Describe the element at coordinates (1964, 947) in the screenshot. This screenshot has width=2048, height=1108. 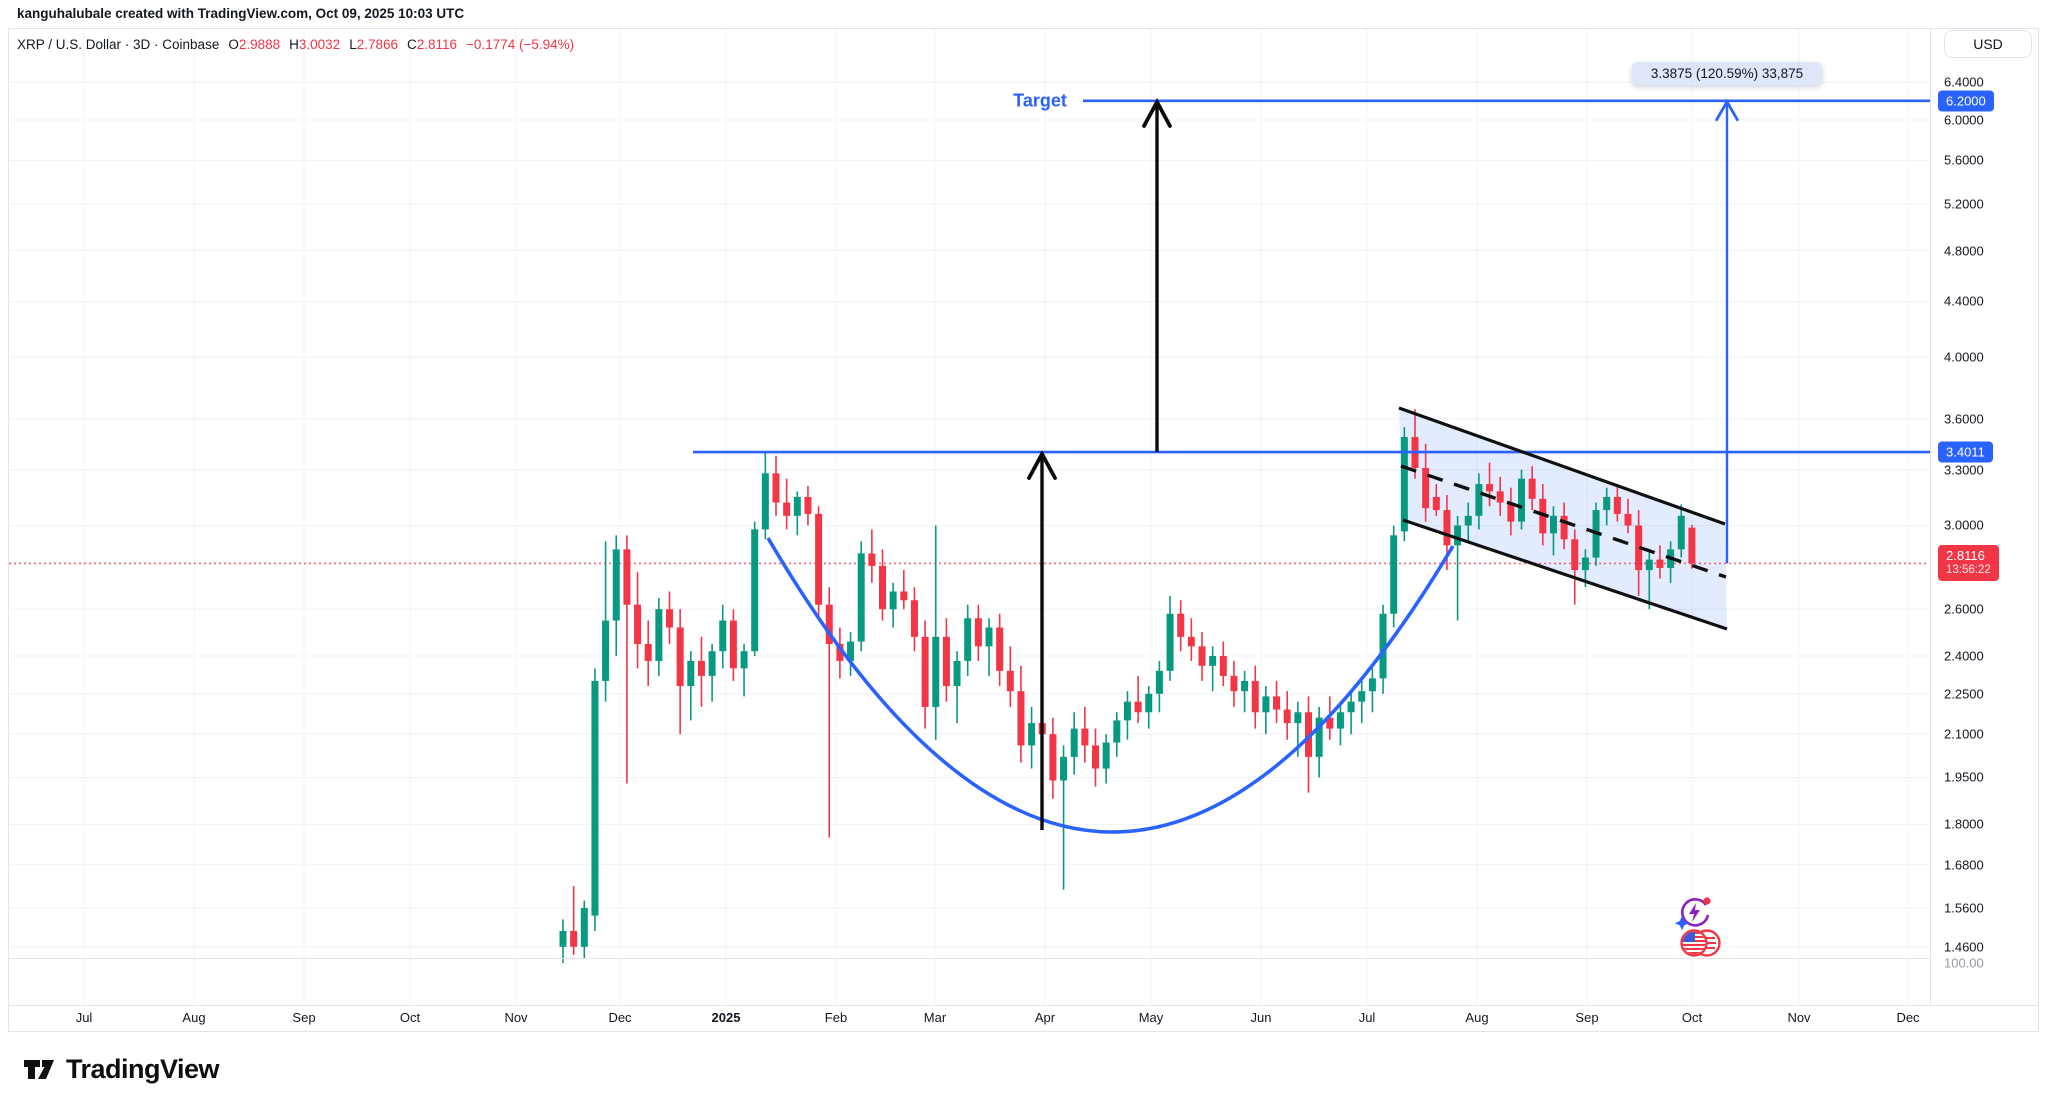
I see `price-tick: 1.4600` at that location.